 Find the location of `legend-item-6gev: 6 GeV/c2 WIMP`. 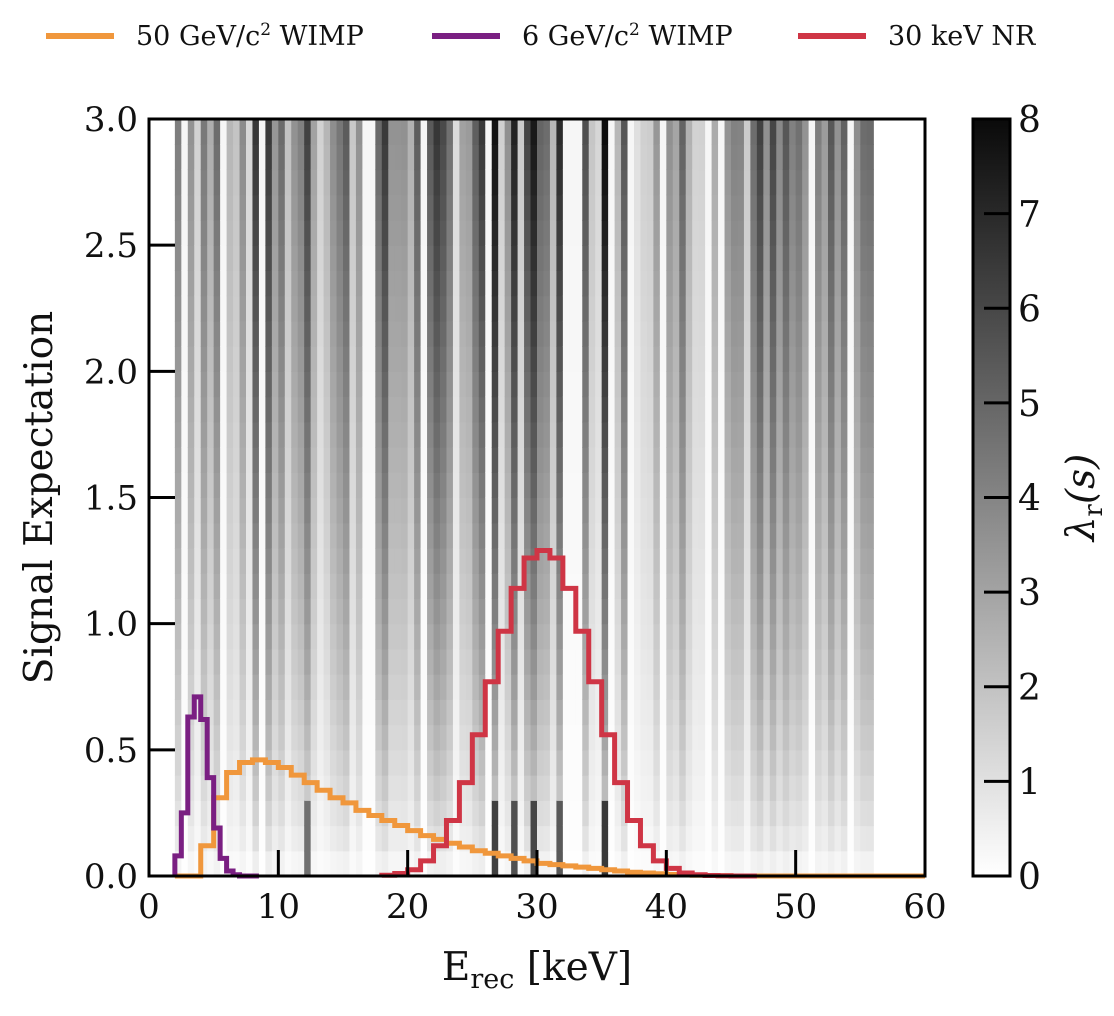

legend-item-6gev: 6 GeV/c2 WIMP is located at coordinates (582, 36).